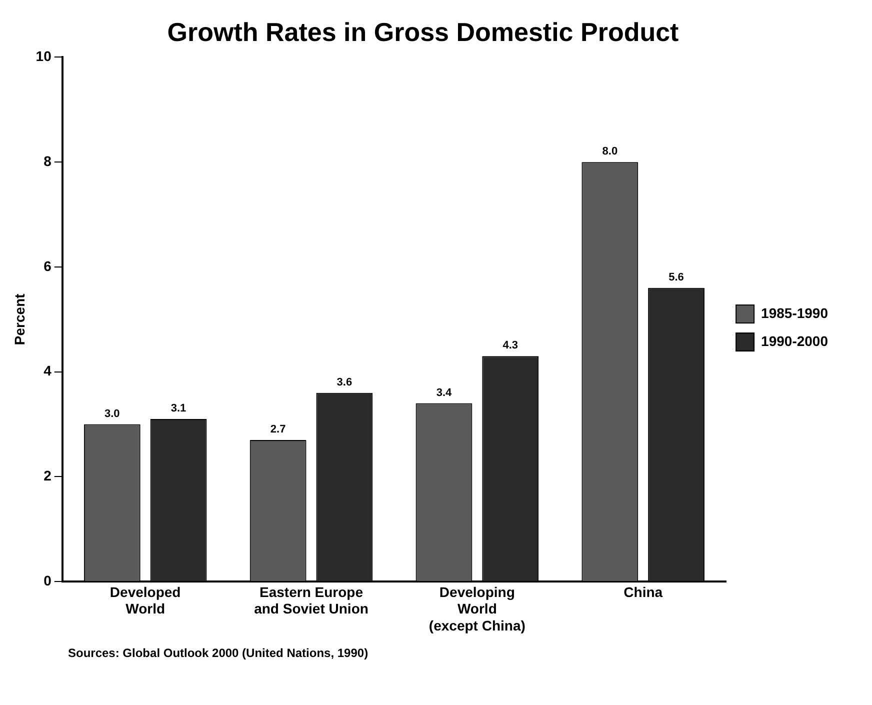 The width and height of the screenshot is (872, 705). What do you see at coordinates (145, 600) in the screenshot?
I see `x-tick-label: Developed World` at bounding box center [145, 600].